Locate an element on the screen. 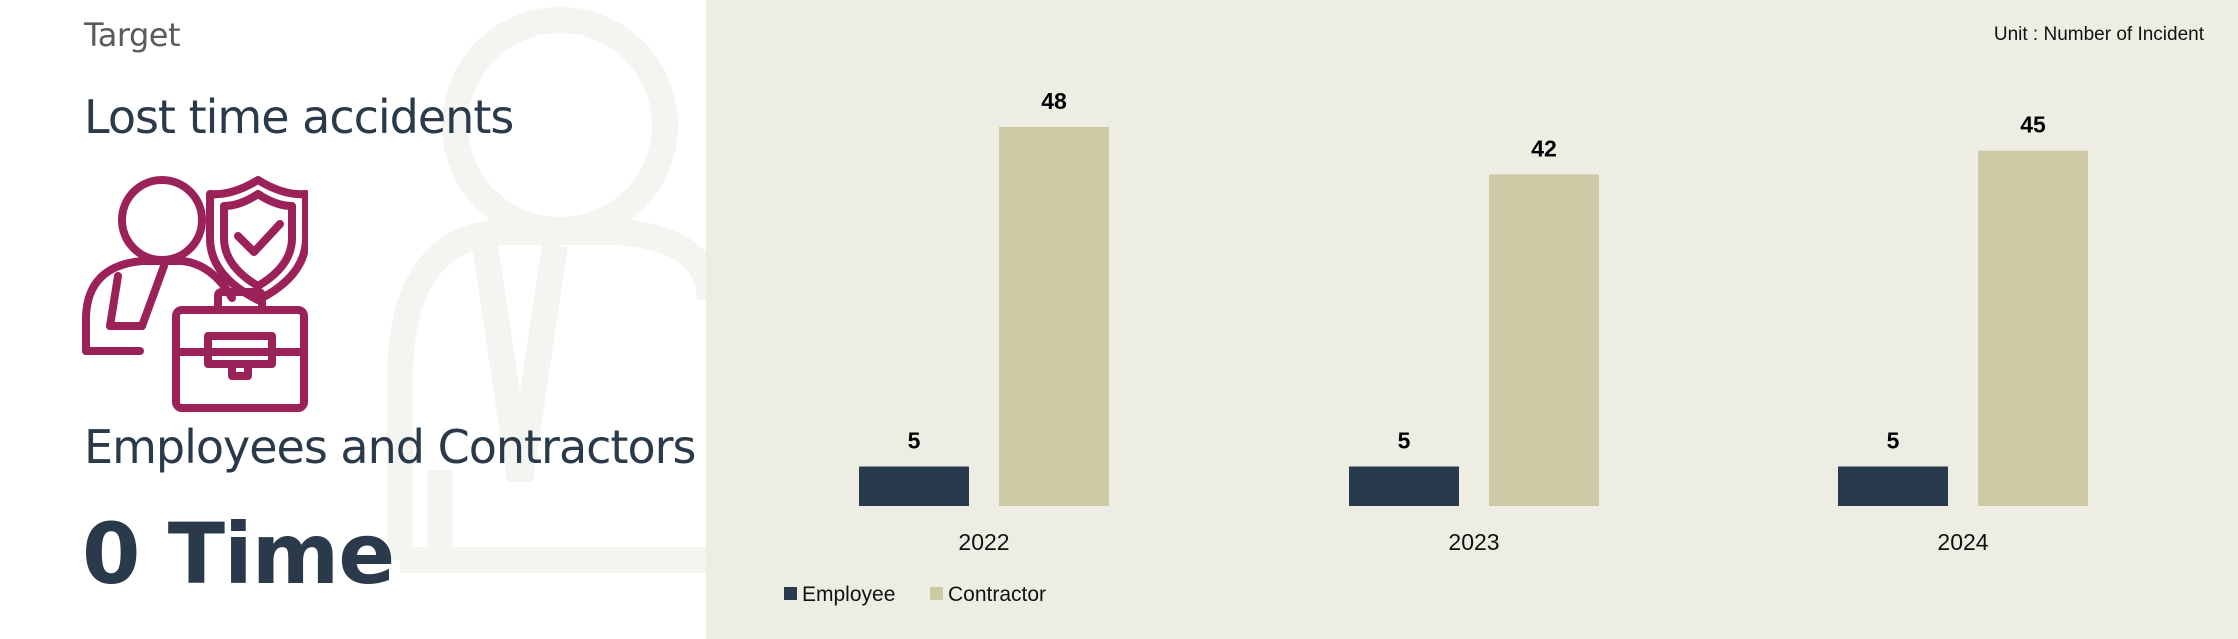 This screenshot has height=639, width=2238. data-label-employee-2024: 5 is located at coordinates (1893, 441).